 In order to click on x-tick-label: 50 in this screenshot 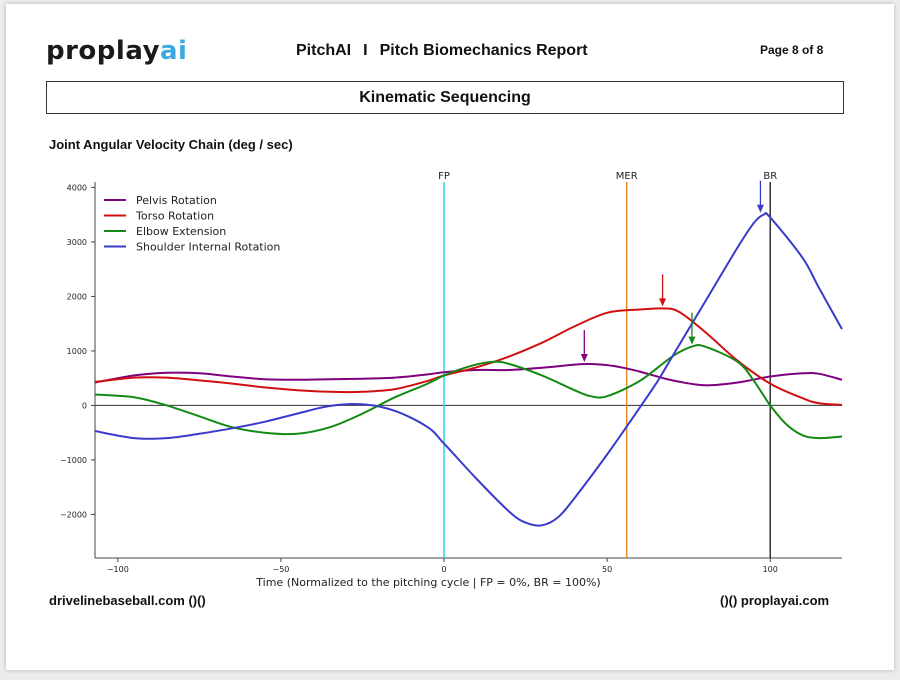, I will do `click(607, 569)`.